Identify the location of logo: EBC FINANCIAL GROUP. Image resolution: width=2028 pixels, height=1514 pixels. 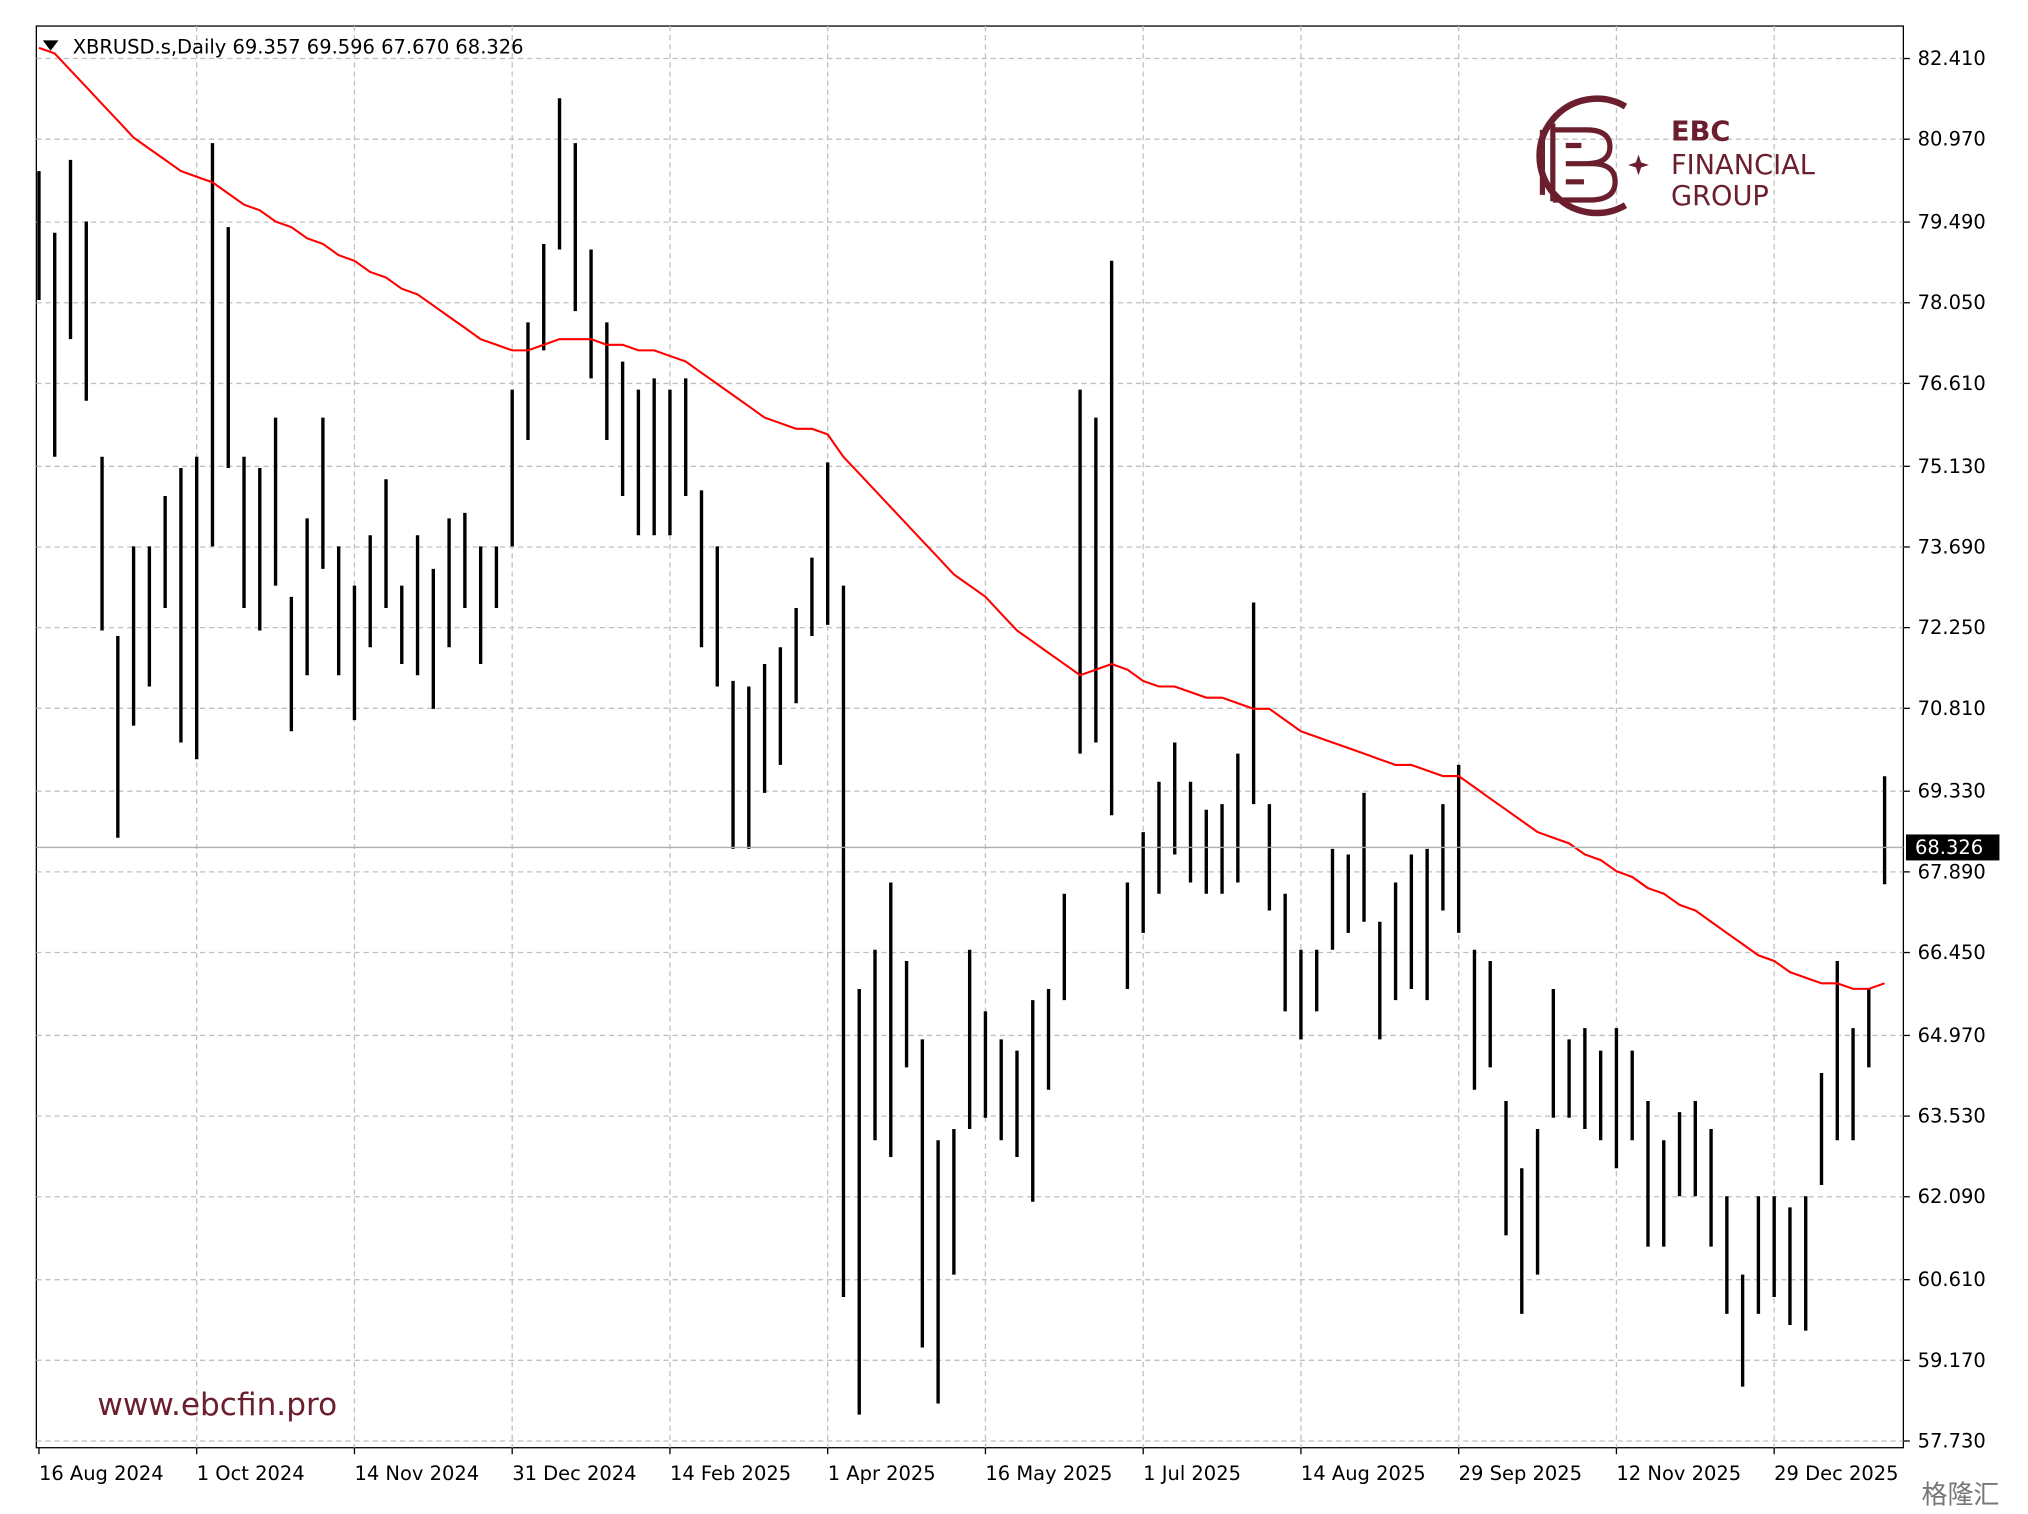
(1676, 156).